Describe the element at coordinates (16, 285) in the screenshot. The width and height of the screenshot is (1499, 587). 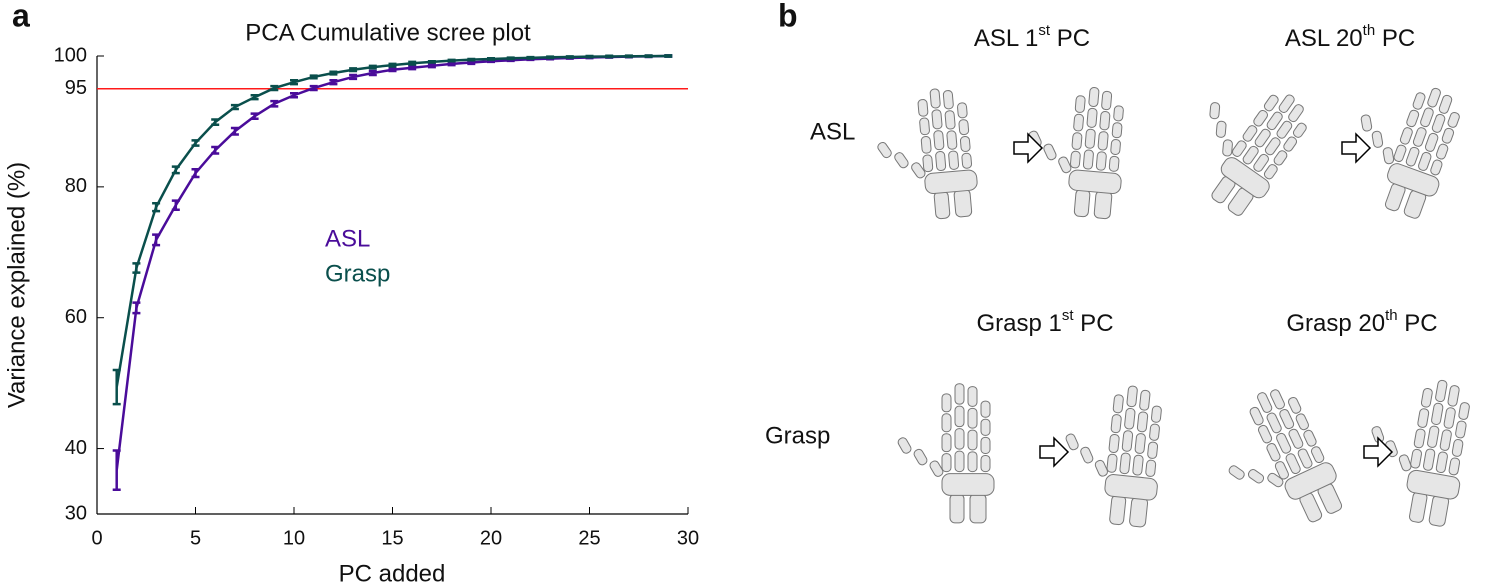
I see `y-axis-label: Variance explained (%)` at that location.